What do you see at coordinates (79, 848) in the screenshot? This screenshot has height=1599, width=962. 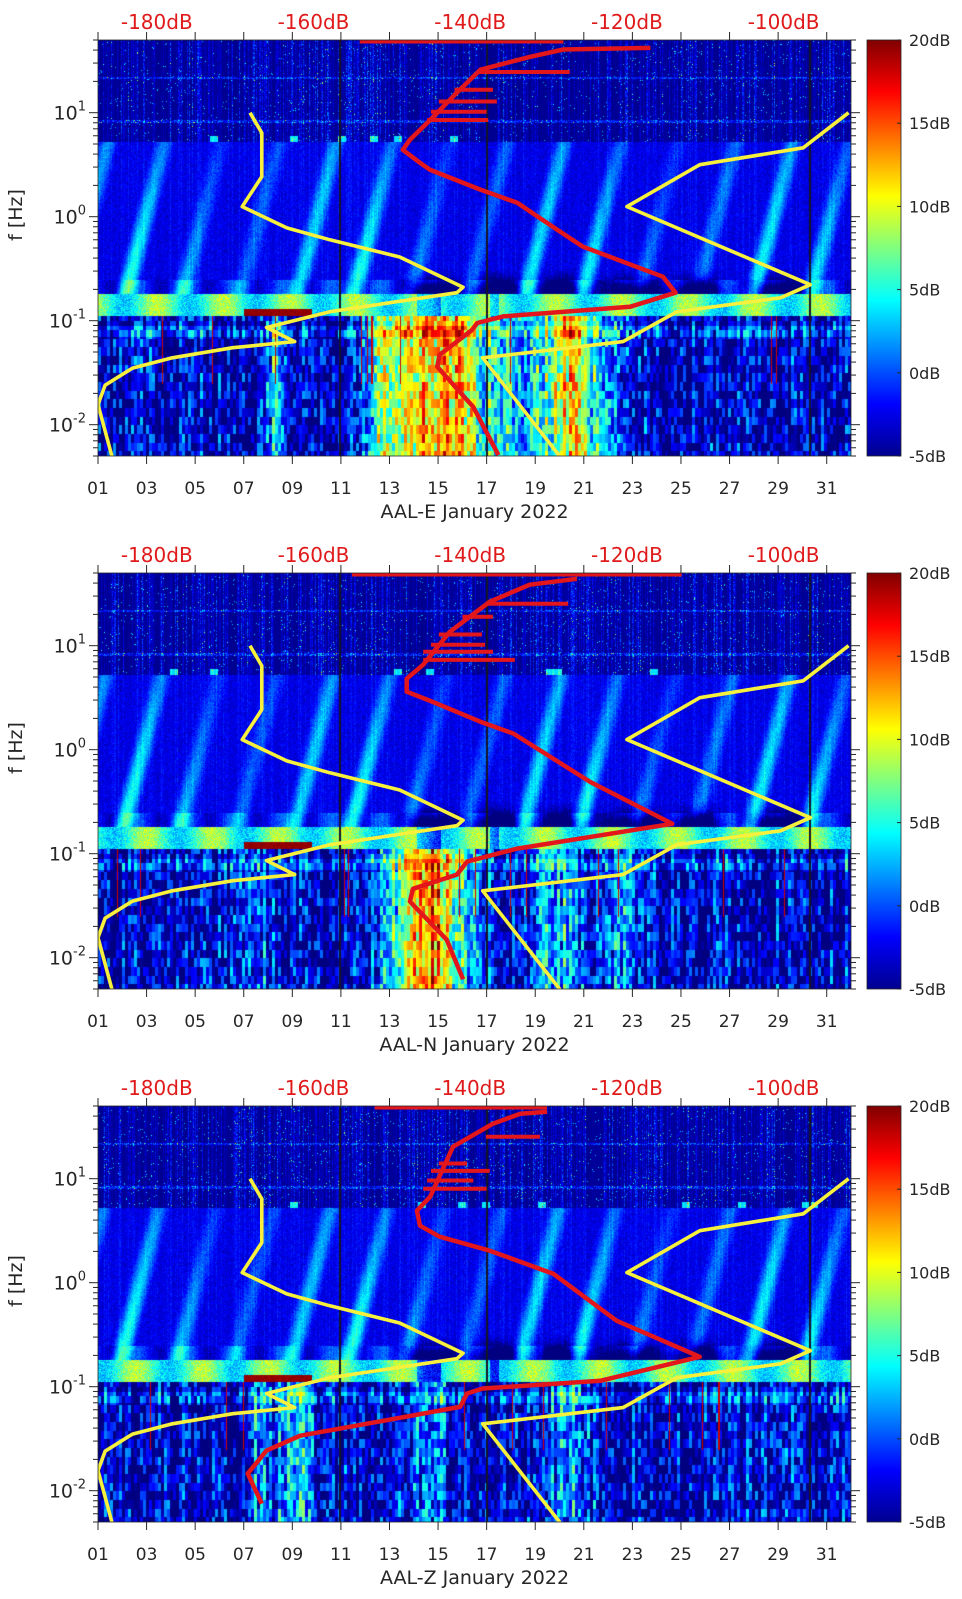 I see `y-tick-exponent: -1` at bounding box center [79, 848].